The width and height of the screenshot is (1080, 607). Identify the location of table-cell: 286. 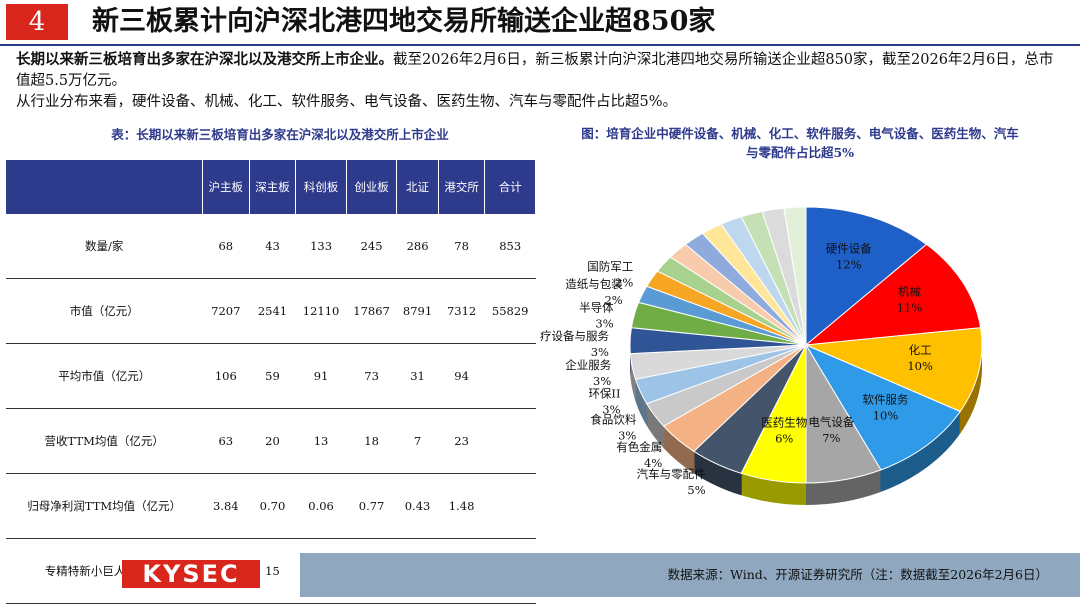
(417, 246).